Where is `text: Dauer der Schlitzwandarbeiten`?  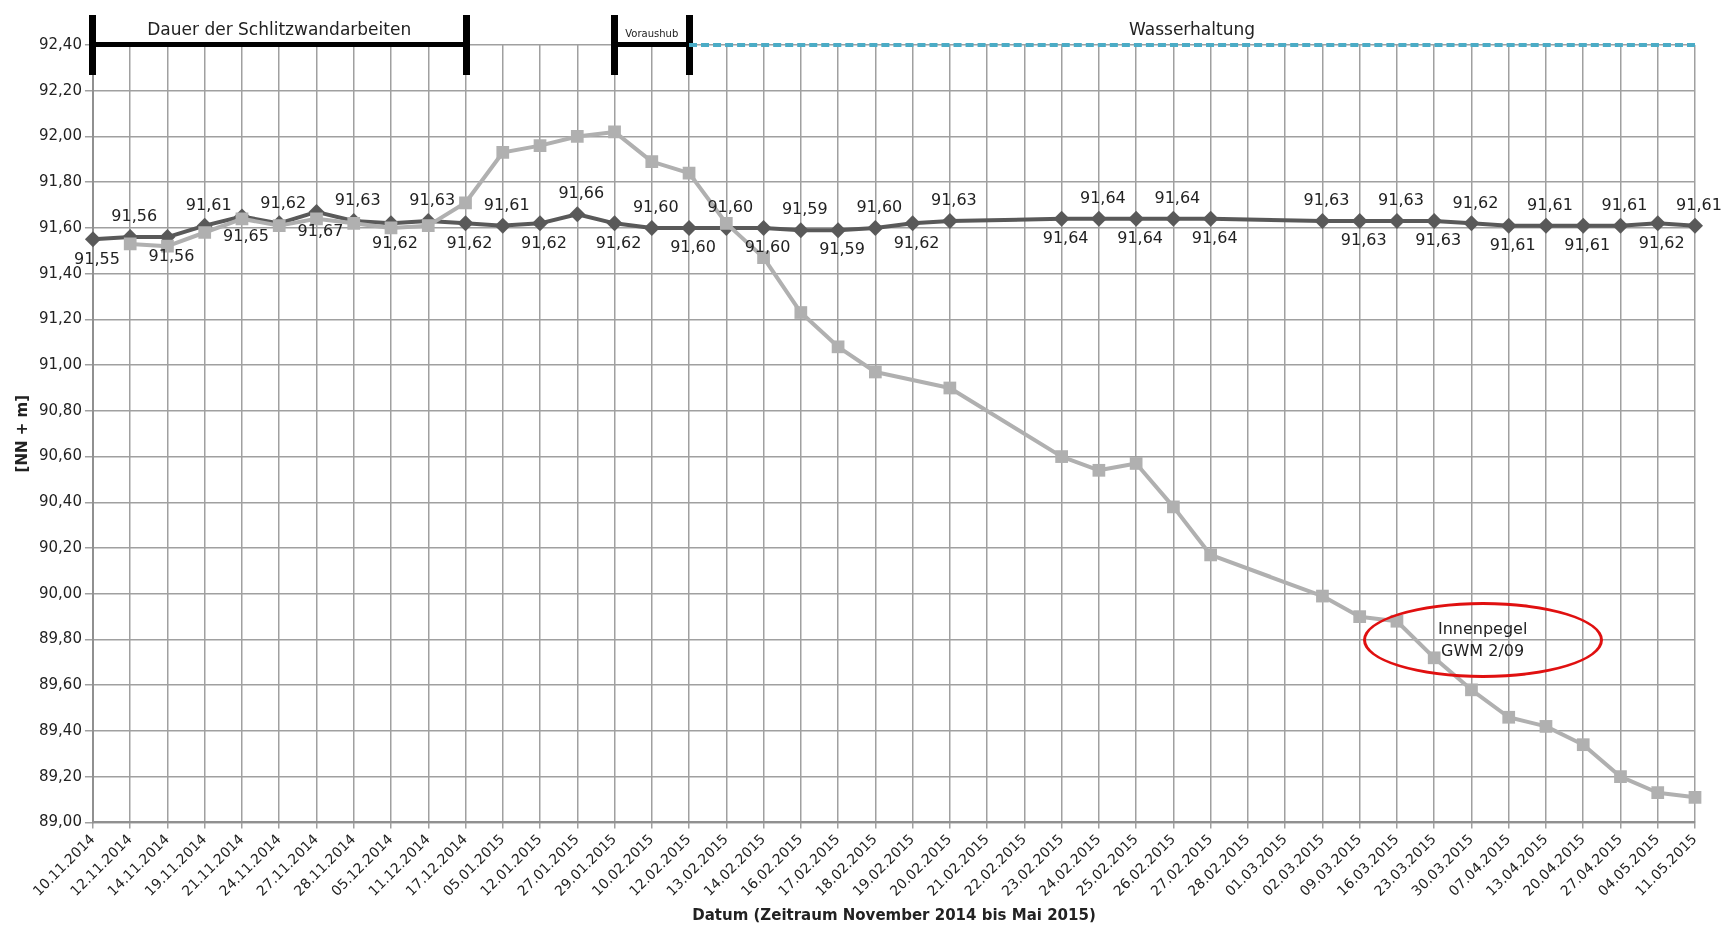
text: Dauer der Schlitzwandarbeiten is located at coordinates (279, 28).